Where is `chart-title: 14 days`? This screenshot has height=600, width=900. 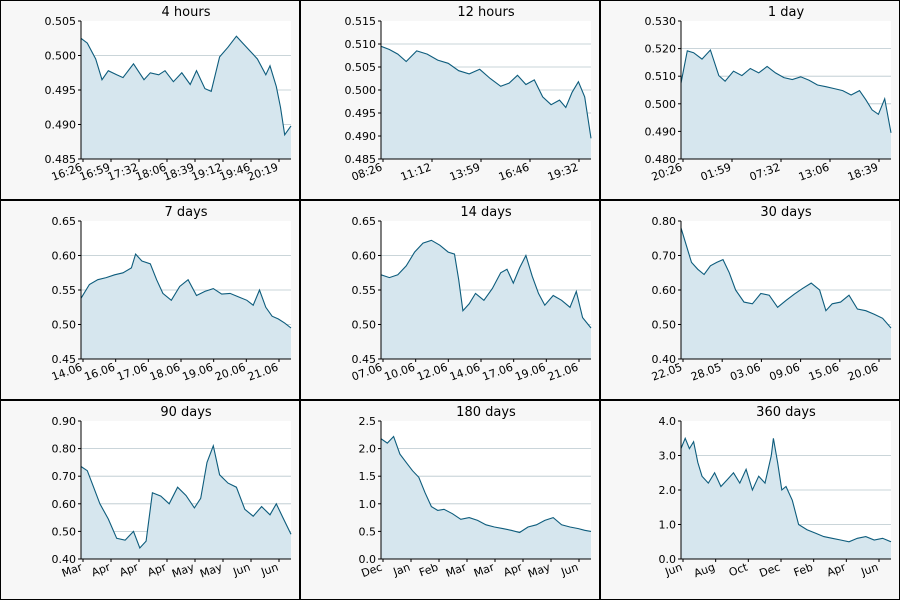
chart-title: 14 days is located at coordinates (486, 212).